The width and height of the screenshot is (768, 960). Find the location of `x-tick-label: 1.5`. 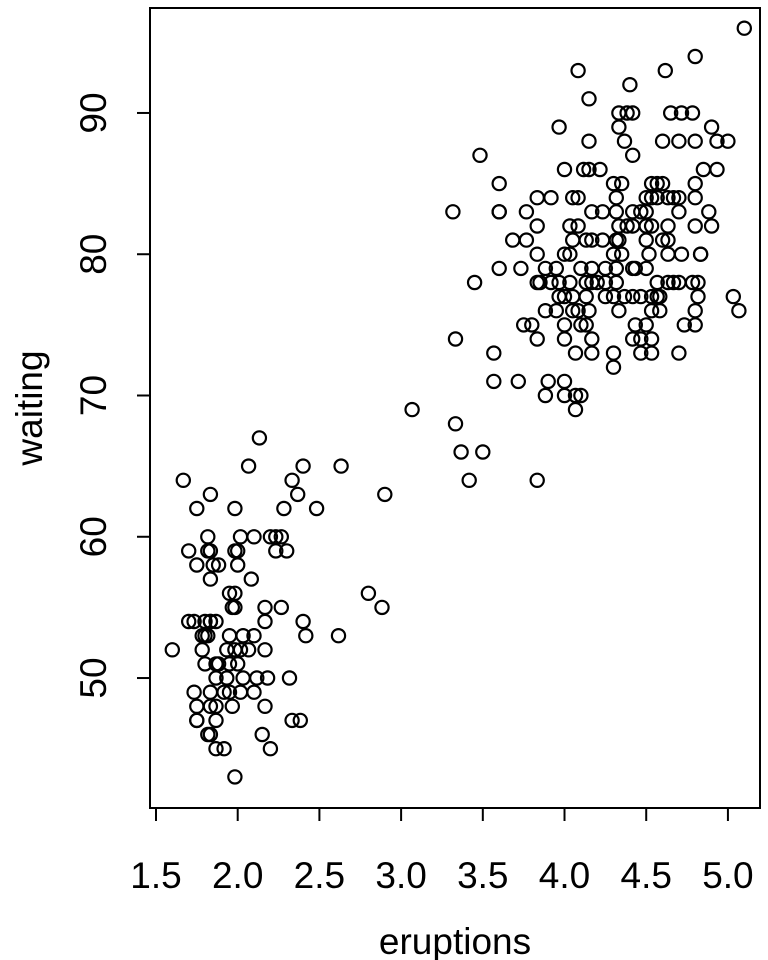

x-tick-label: 1.5 is located at coordinates (155, 875).